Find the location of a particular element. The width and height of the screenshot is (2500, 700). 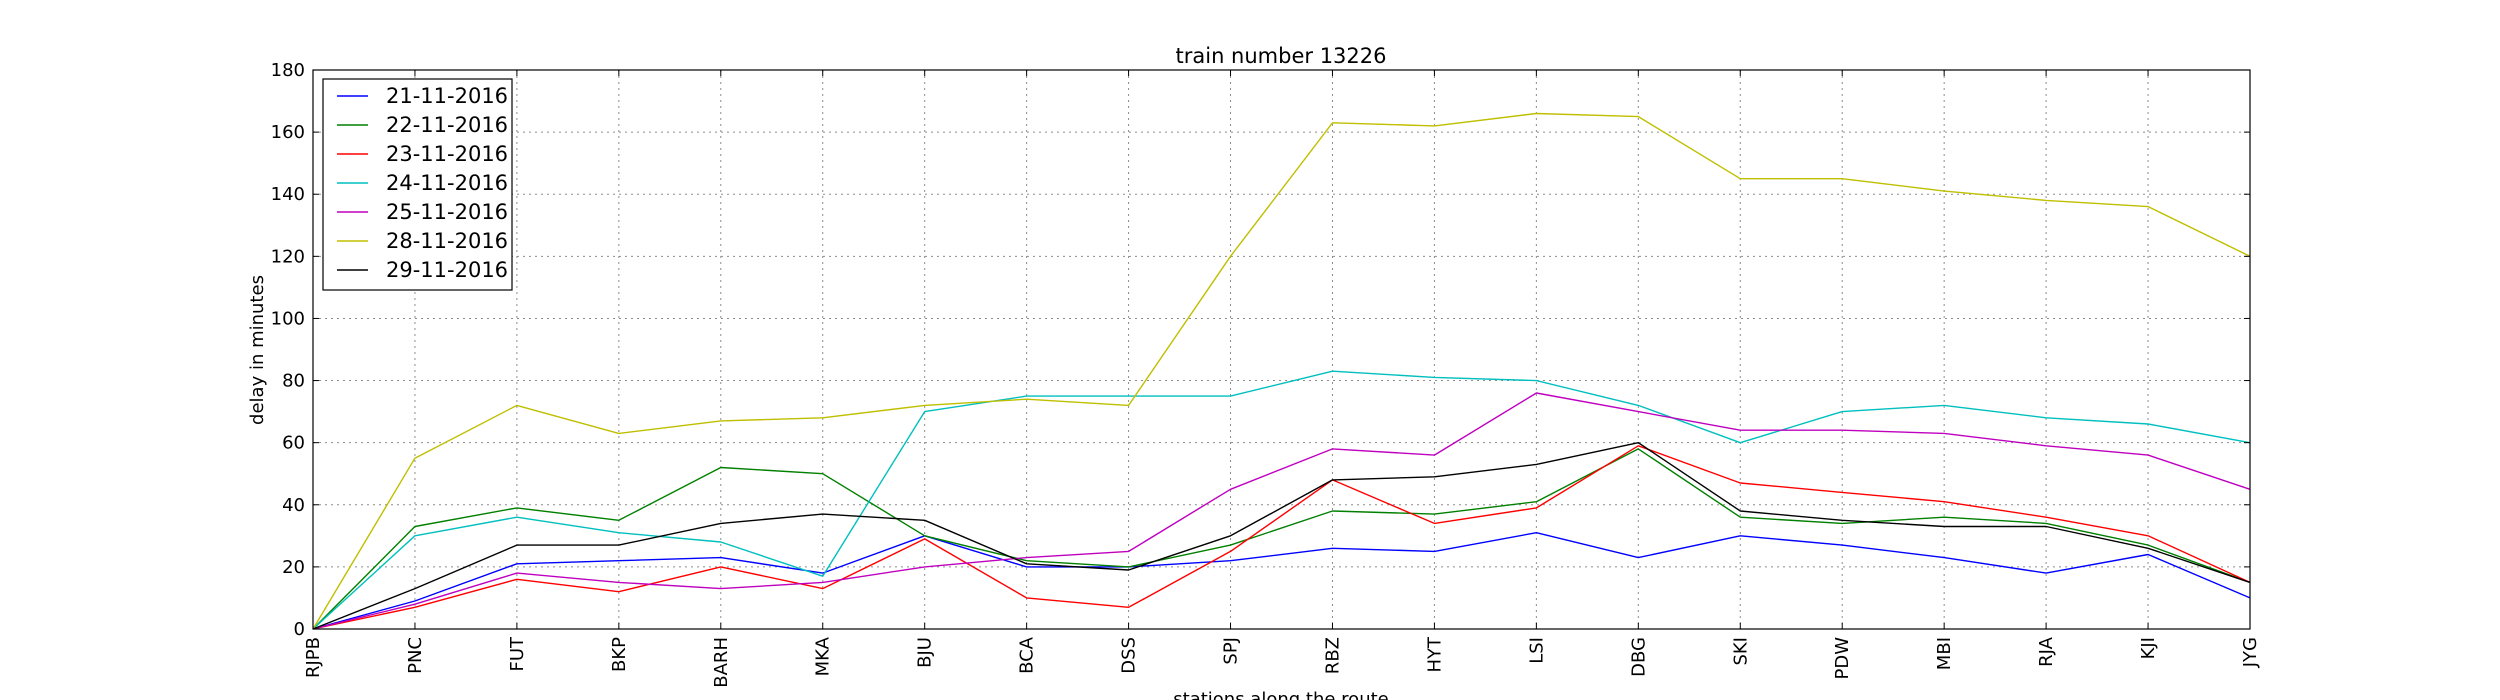

x-tick-label: HYT is located at coordinates (1434, 654).